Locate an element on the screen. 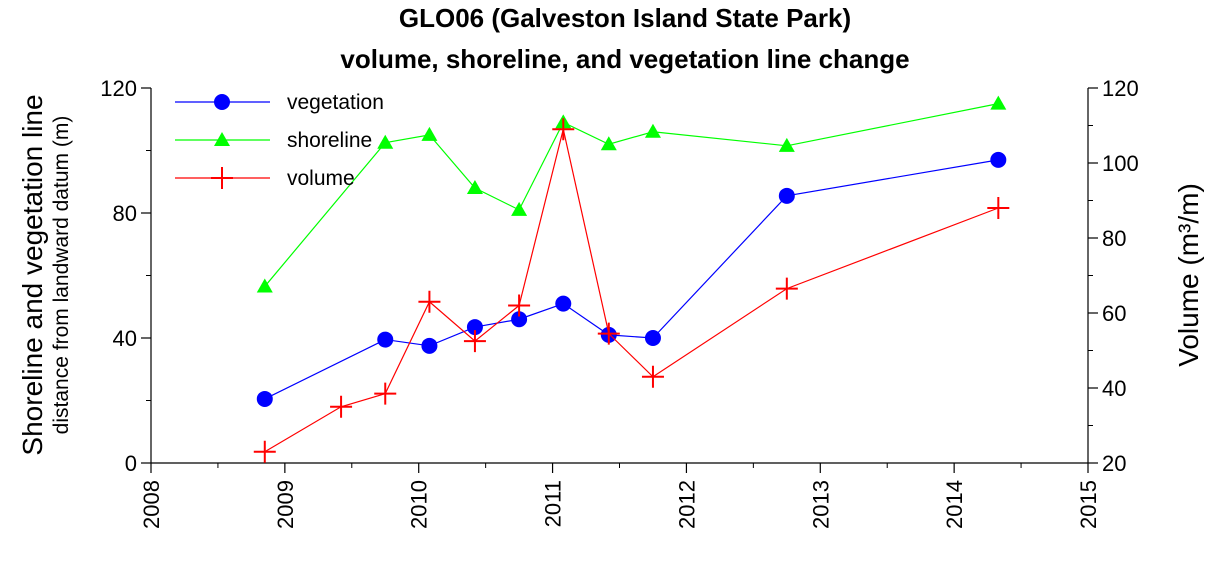 The height and width of the screenshot is (565, 1212). x-tick-label: 2013 is located at coordinates (820, 504).